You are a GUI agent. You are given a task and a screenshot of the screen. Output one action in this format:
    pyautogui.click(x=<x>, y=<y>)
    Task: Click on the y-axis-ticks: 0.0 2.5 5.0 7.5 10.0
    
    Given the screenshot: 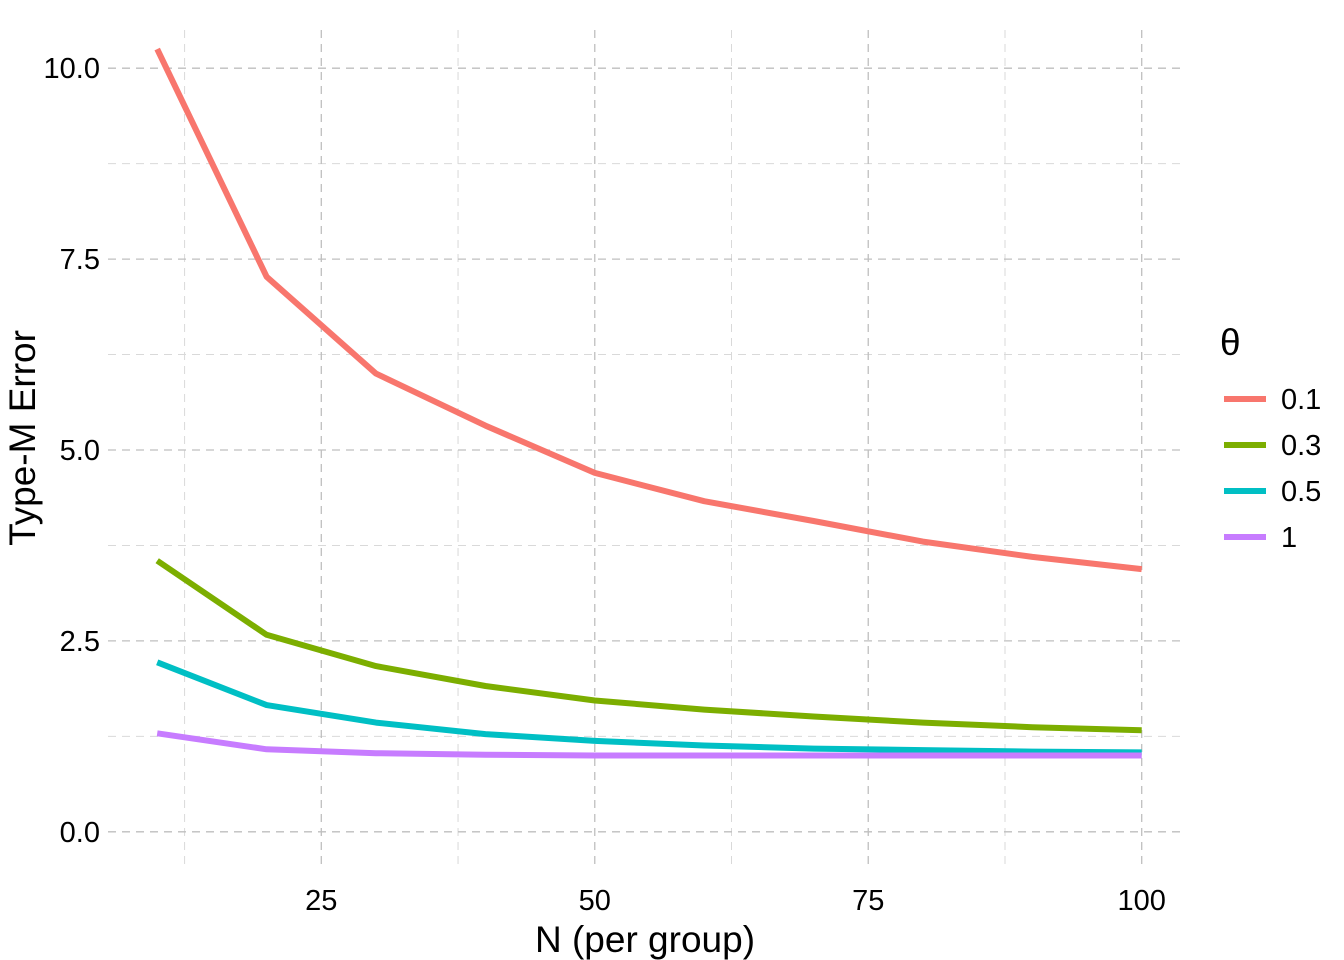 What is the action you would take?
    pyautogui.click(x=72, y=451)
    